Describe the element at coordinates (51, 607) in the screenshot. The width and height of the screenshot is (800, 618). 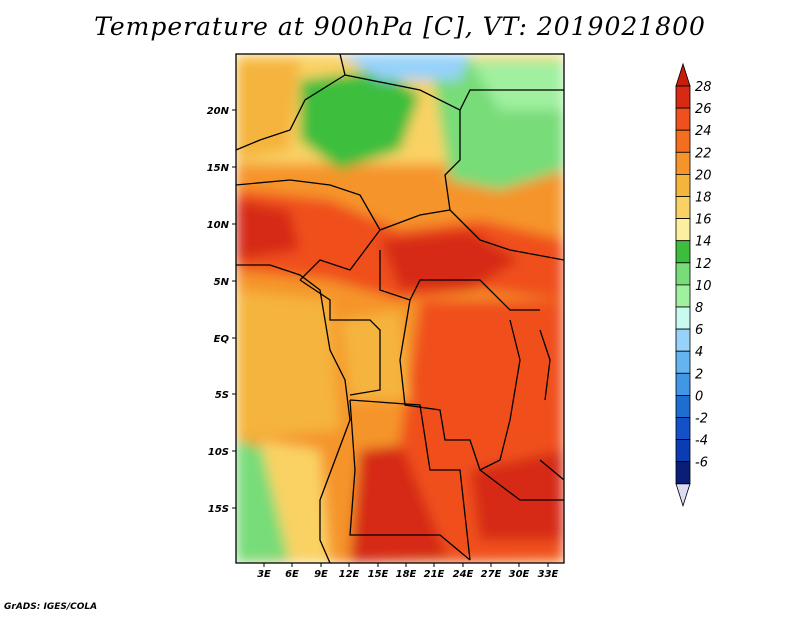
I see `credit-text: GrADS: IGES/COLA` at that location.